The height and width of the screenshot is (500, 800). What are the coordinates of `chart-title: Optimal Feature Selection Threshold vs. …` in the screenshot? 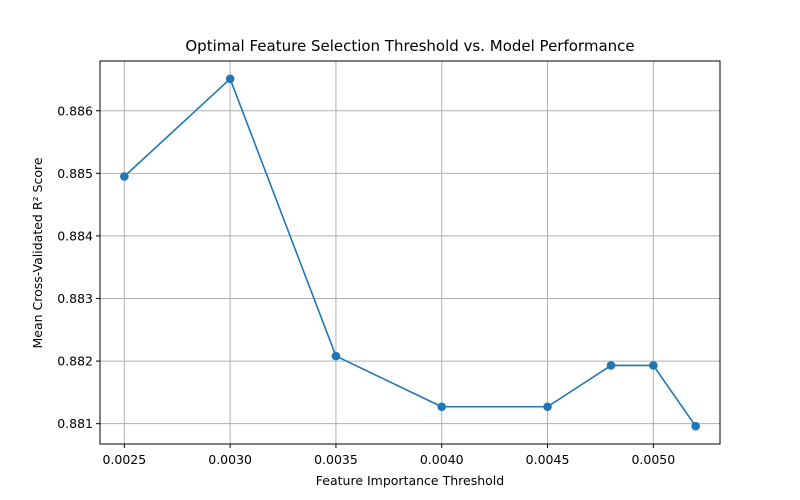 It's located at (409, 46).